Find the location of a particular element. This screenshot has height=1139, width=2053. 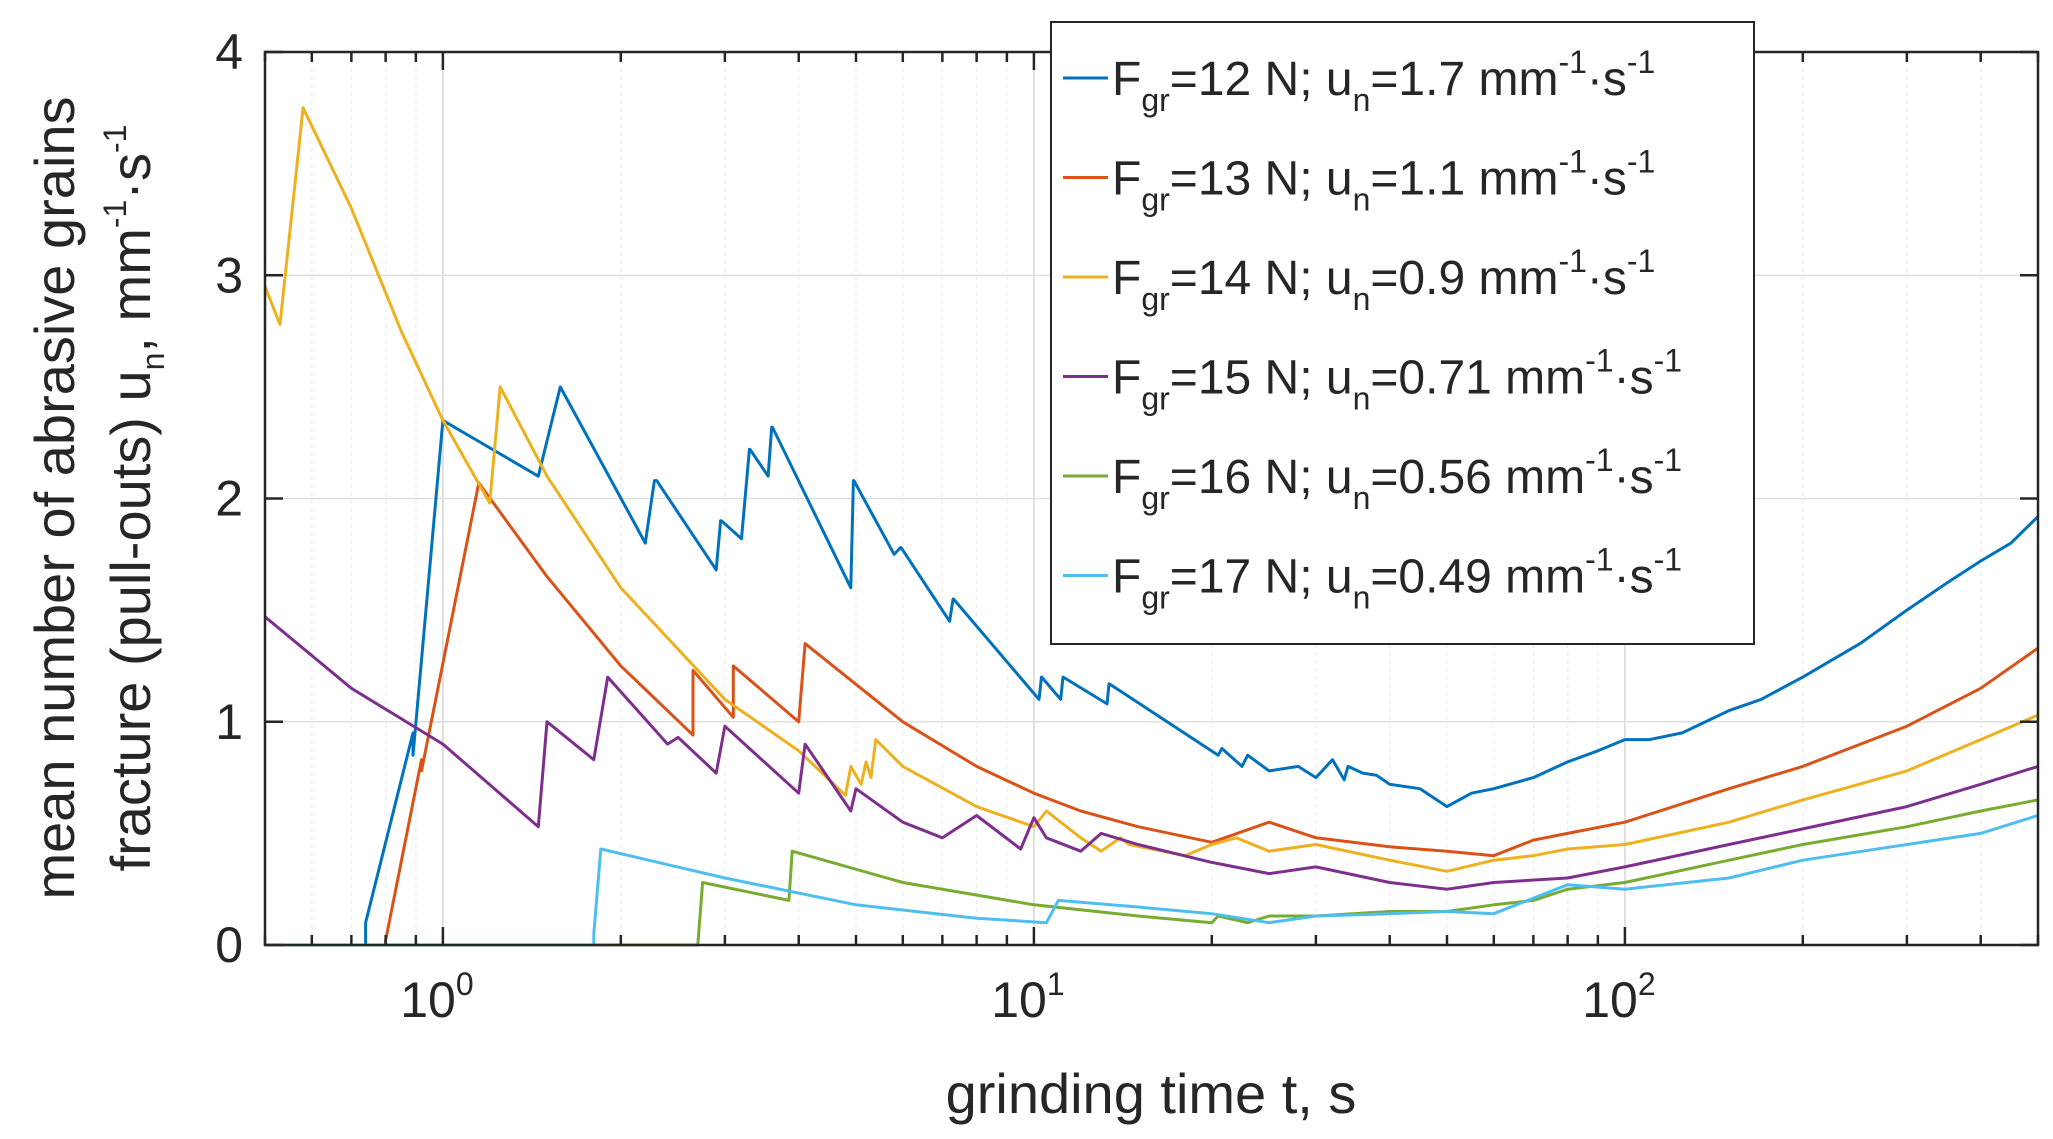

y-tick-label: 3 is located at coordinates (229, 275).